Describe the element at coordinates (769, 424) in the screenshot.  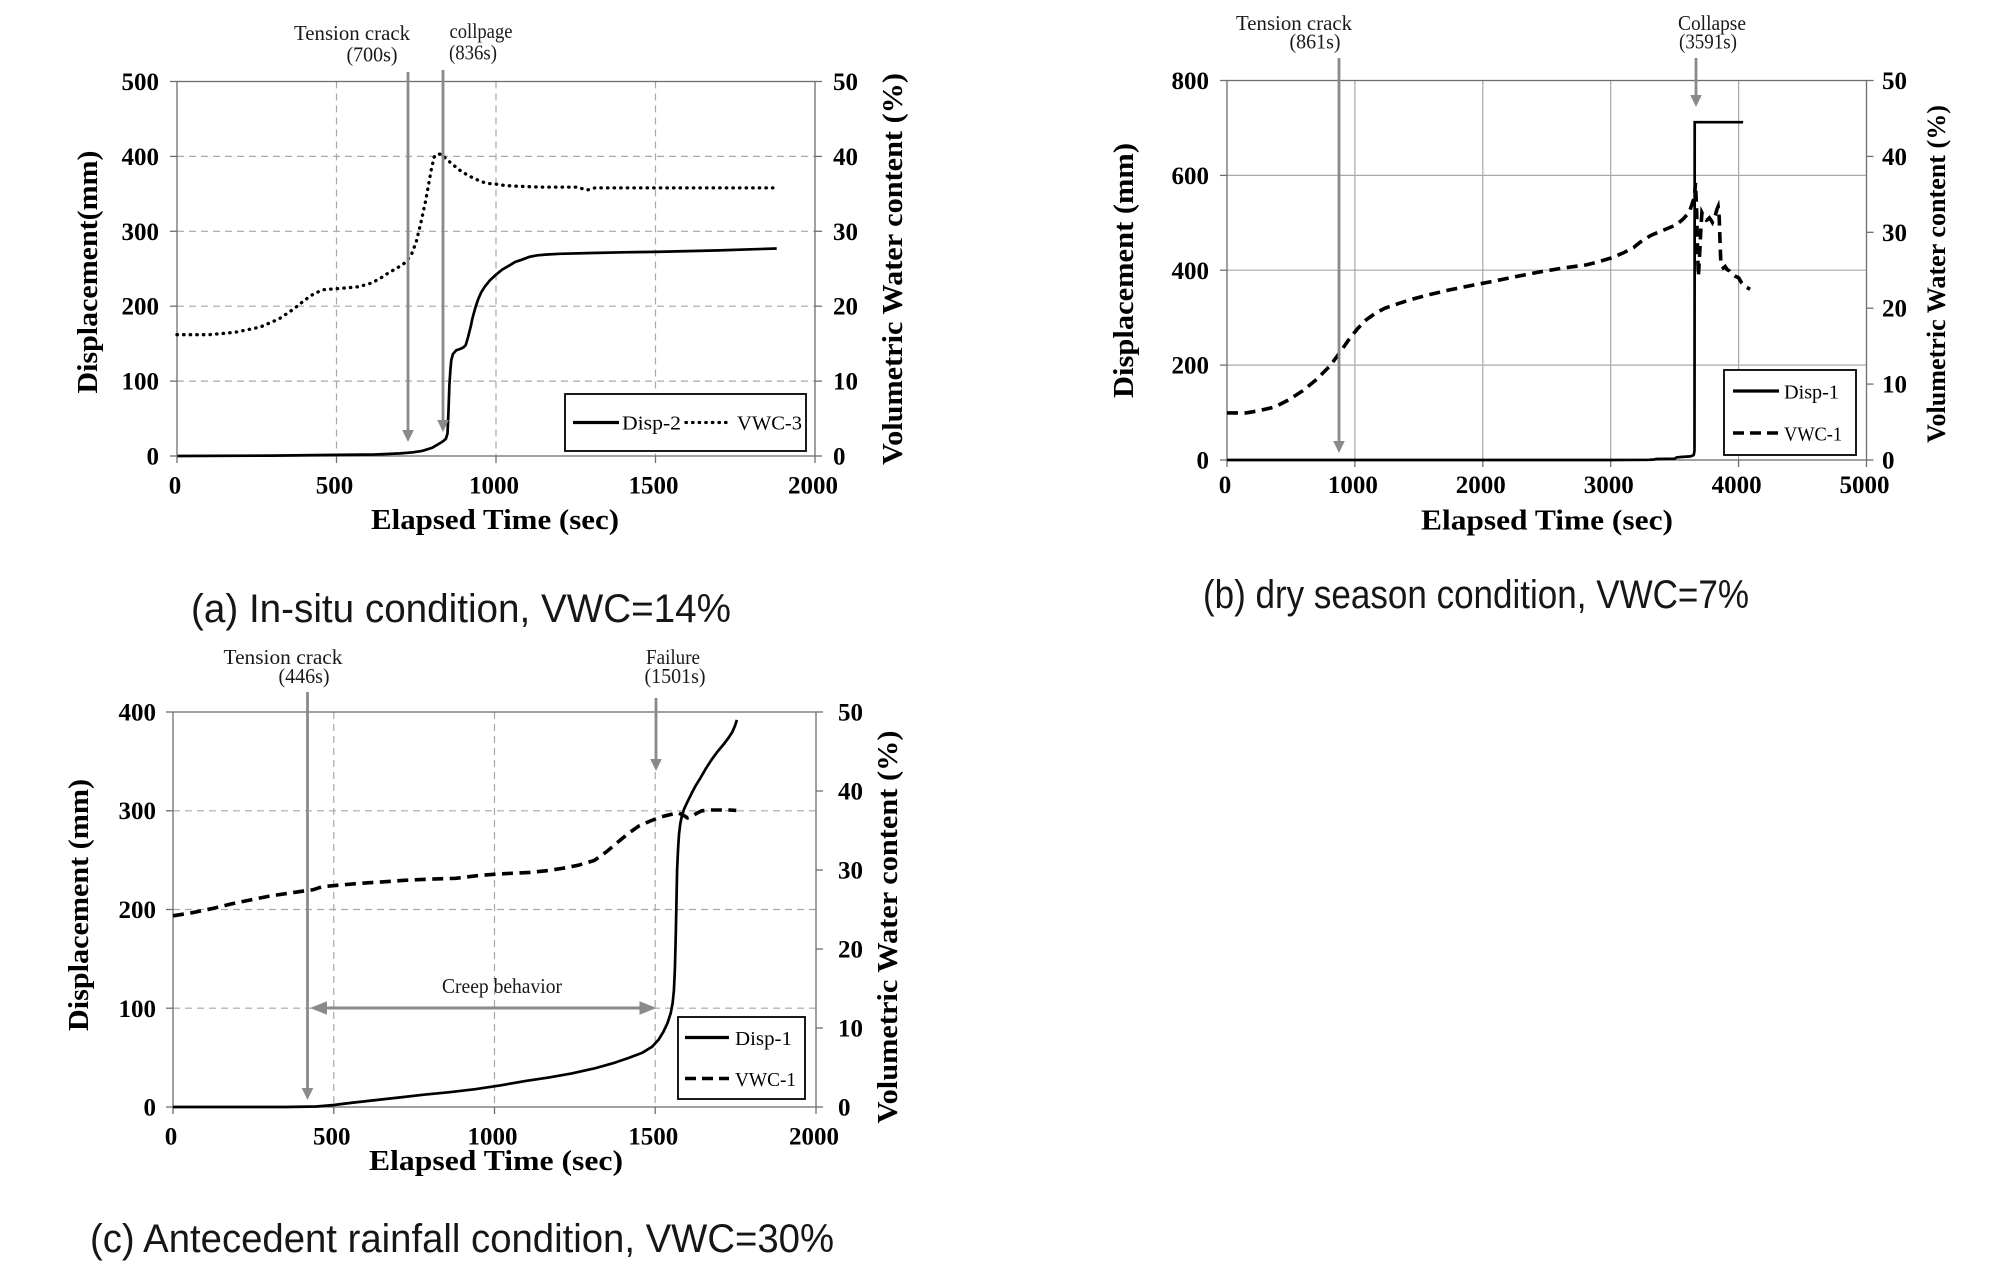
I see `svg-text: VWC-3` at that location.